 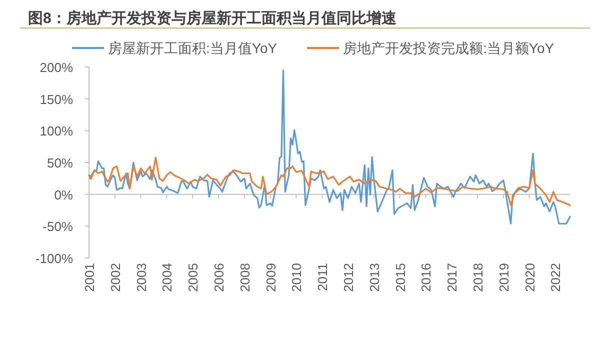 What do you see at coordinates (530, 277) in the screenshot?
I see `x-tick-label: 2020` at bounding box center [530, 277].